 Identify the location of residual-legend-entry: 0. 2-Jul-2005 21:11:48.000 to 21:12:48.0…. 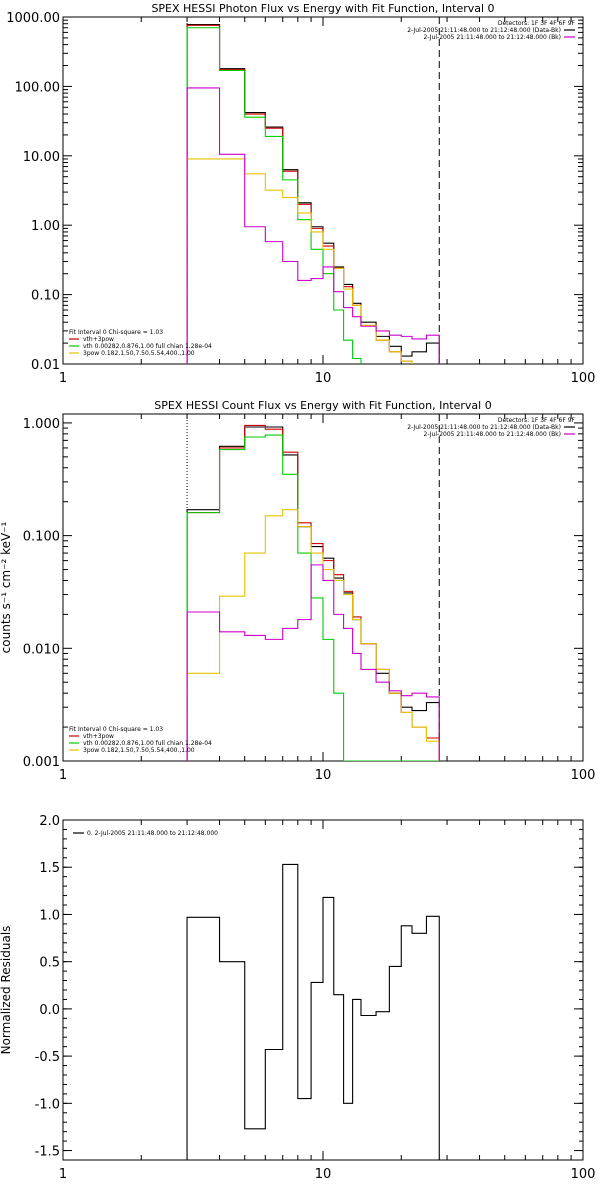
(152, 833).